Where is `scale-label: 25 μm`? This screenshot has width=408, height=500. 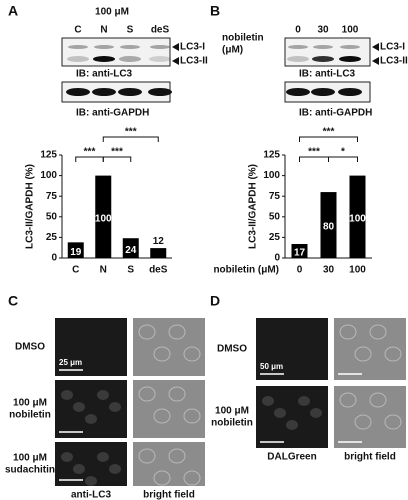 scale-label: 25 μm is located at coordinates (70, 362).